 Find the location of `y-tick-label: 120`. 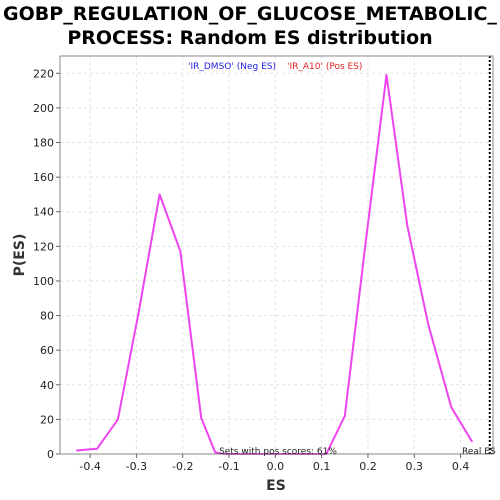

y-tick-label: 120 is located at coordinates (43, 246).